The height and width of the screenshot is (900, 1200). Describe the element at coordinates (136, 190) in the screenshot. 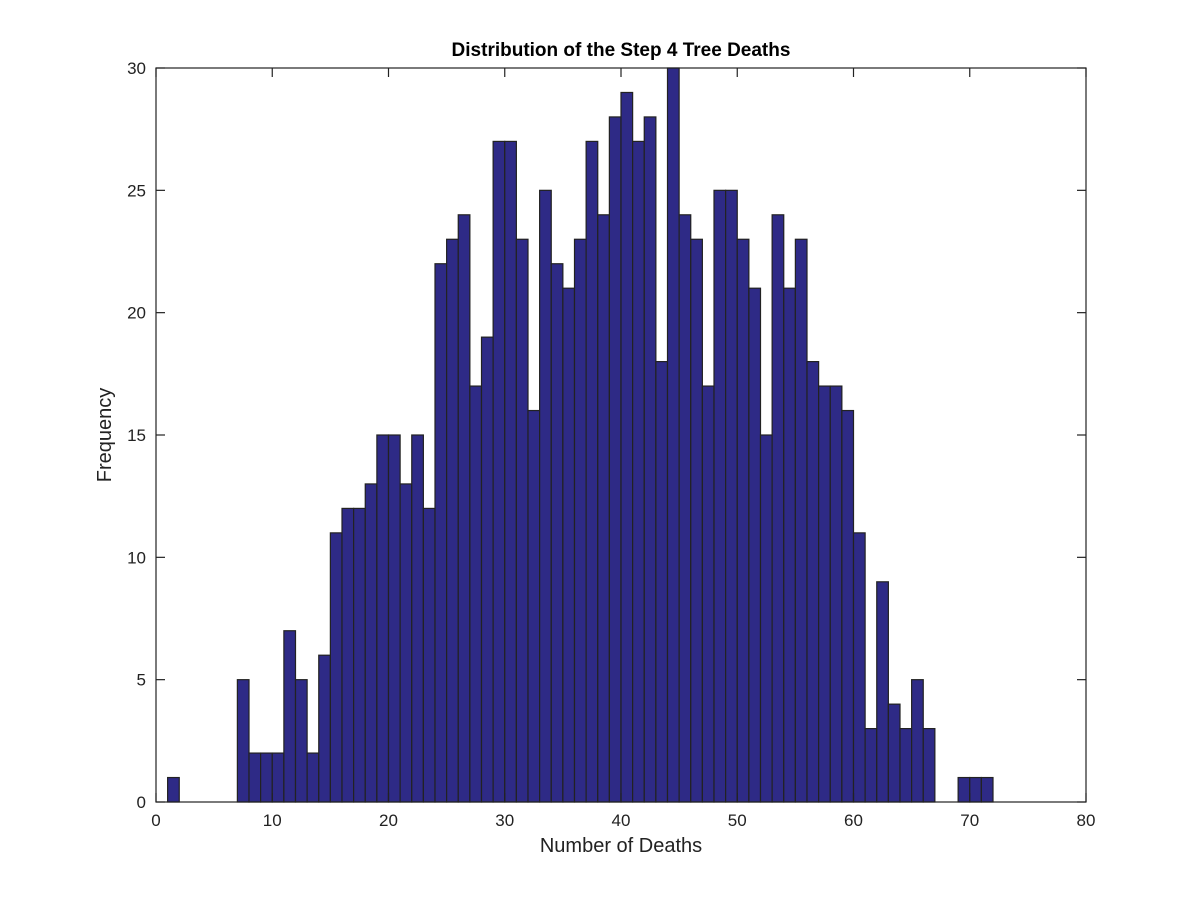

I see `y-tick-label: 25` at that location.